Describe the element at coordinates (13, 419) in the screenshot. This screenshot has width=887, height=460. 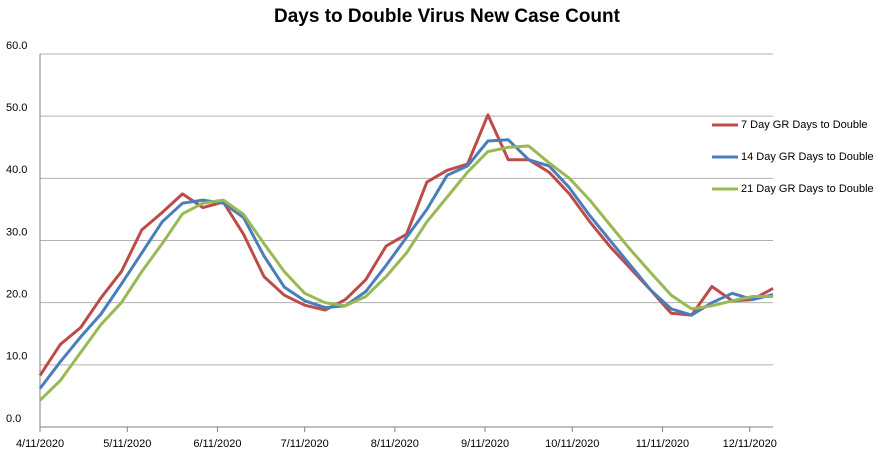
I see `y-tick-label: 0.0` at that location.